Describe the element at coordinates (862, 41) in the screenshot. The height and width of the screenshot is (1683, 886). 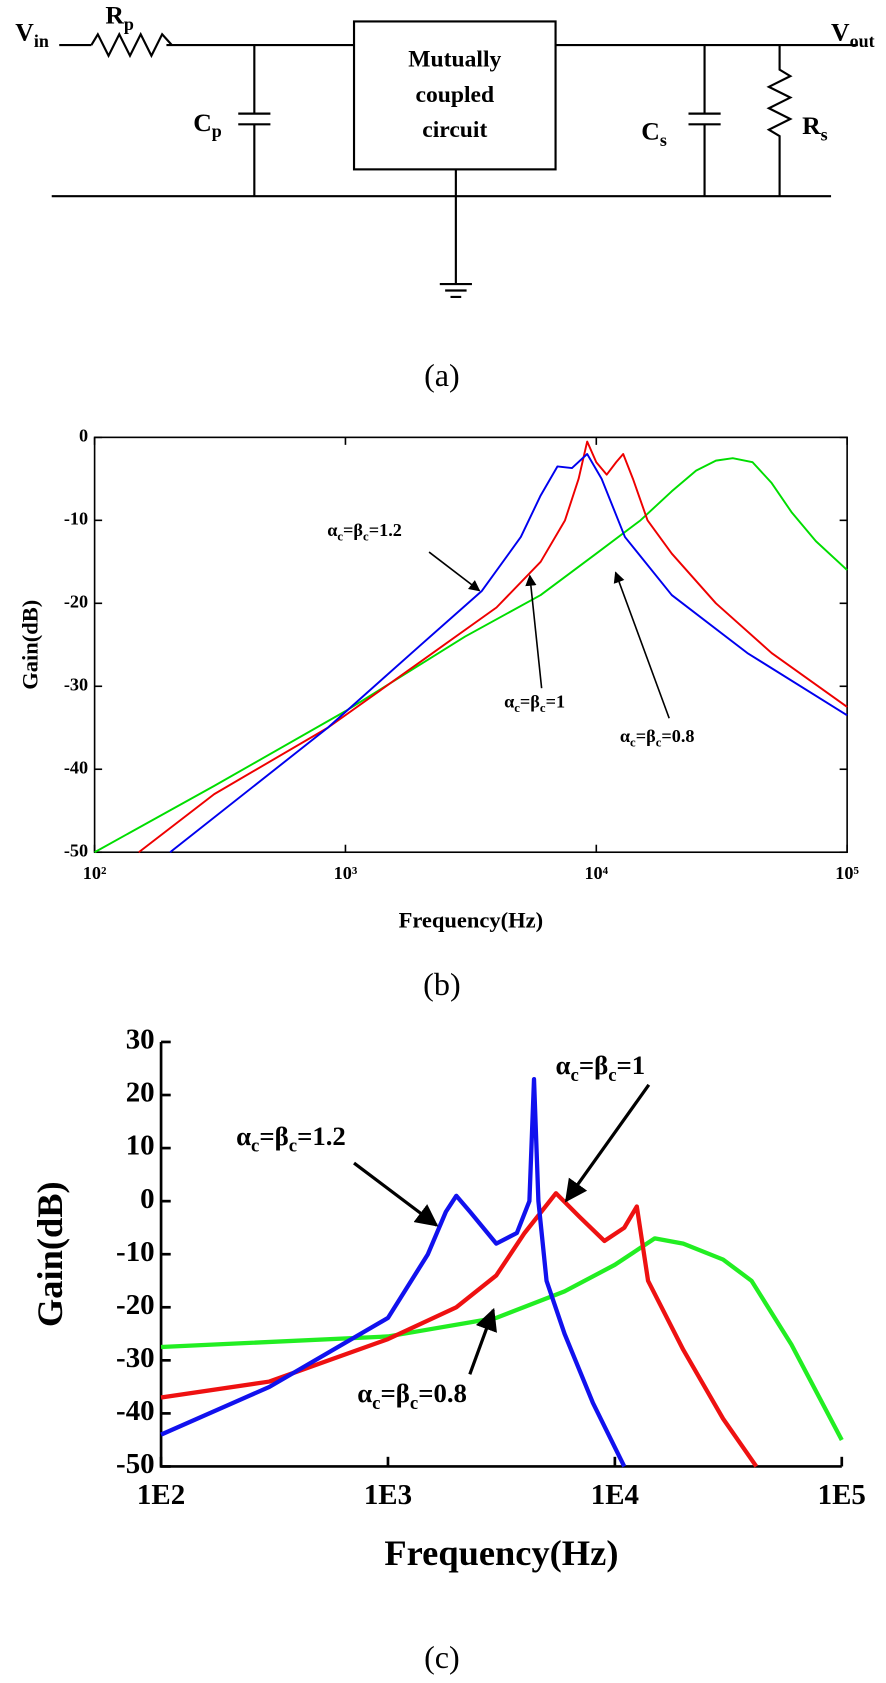
I see `subscript: out` at that location.